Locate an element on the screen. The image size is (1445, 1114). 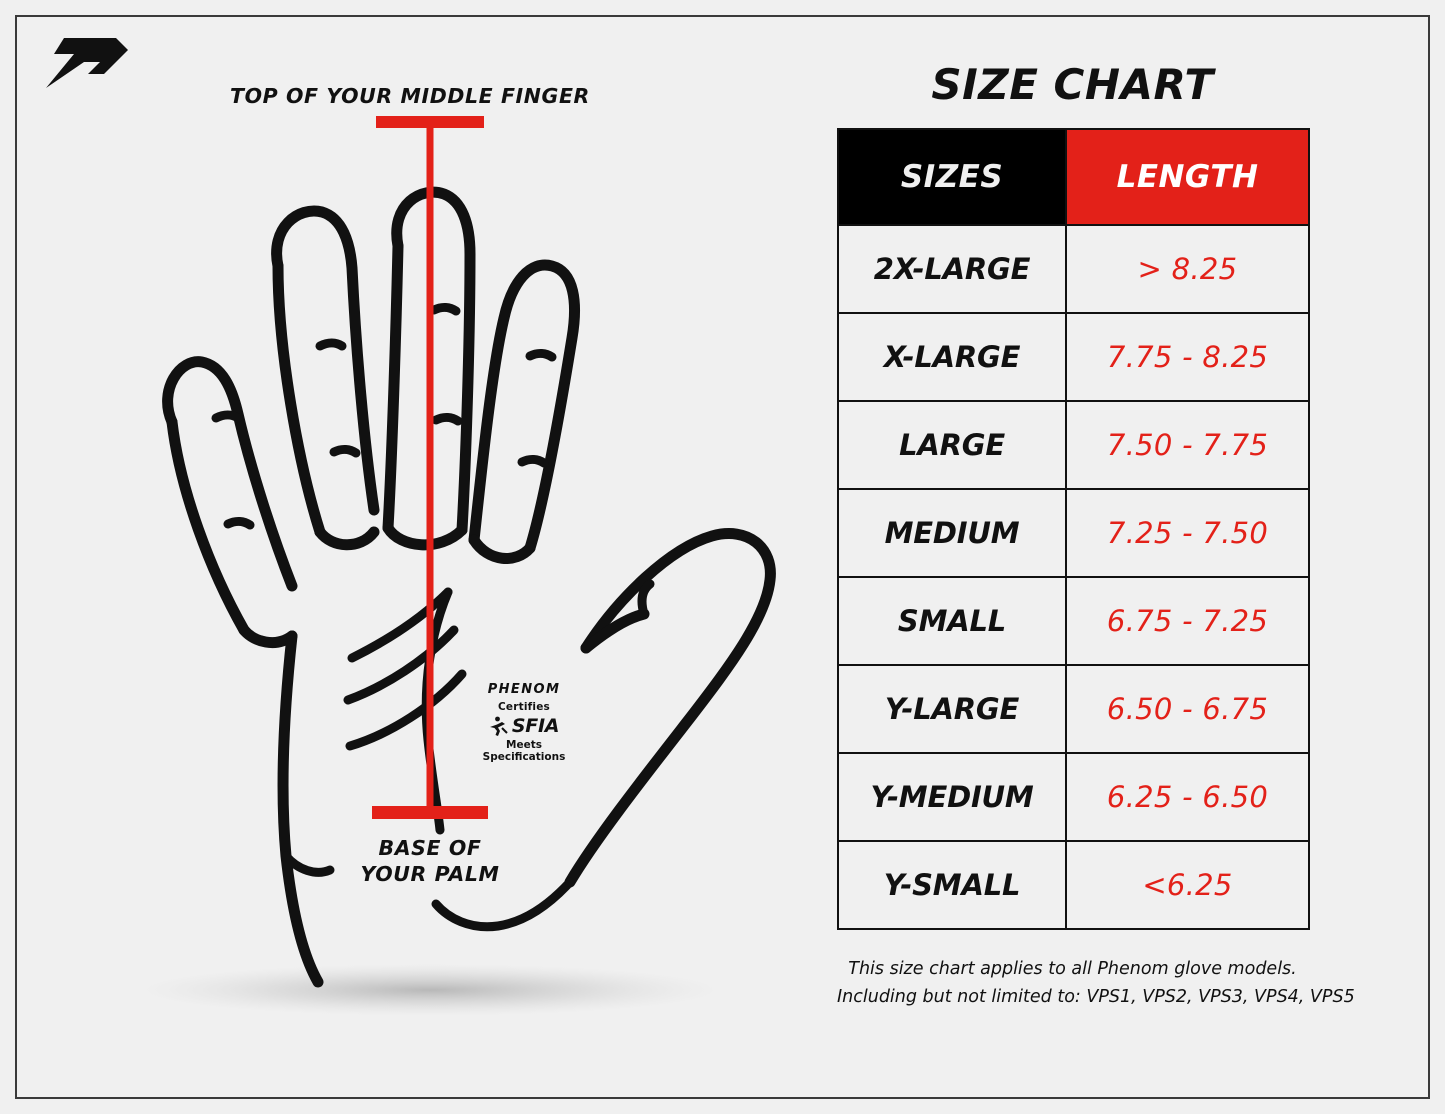
badge-sfia-mark: SFIA is located at coordinates (524, 726).